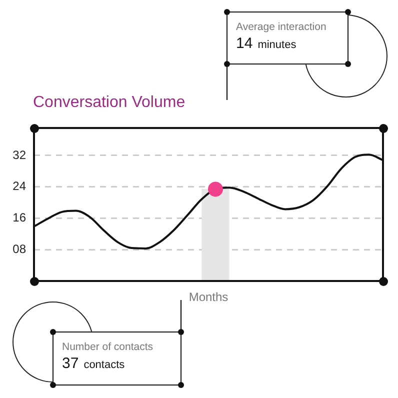 Image resolution: width=398 pixels, height=398 pixels. I want to click on text: Number of contacts, so click(108, 347).